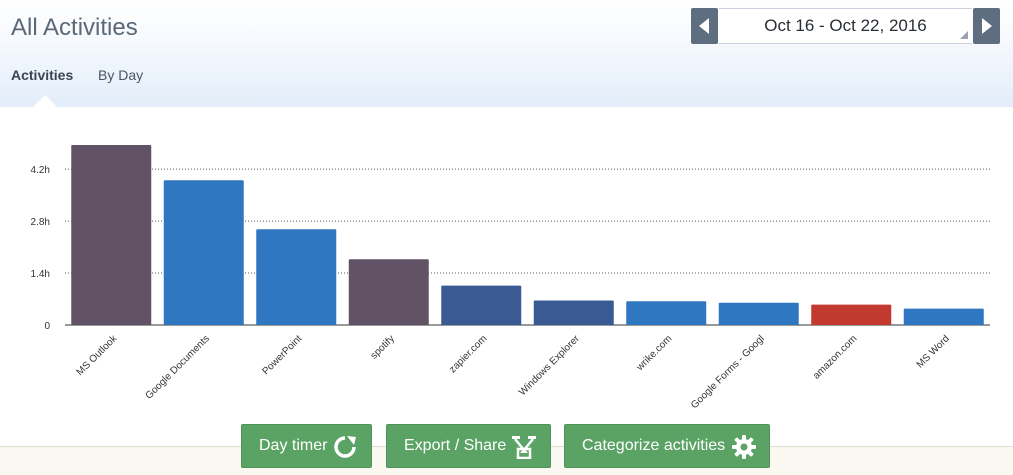  Describe the element at coordinates (40, 222) in the screenshot. I see `y-tick-label: 2.8h` at that location.